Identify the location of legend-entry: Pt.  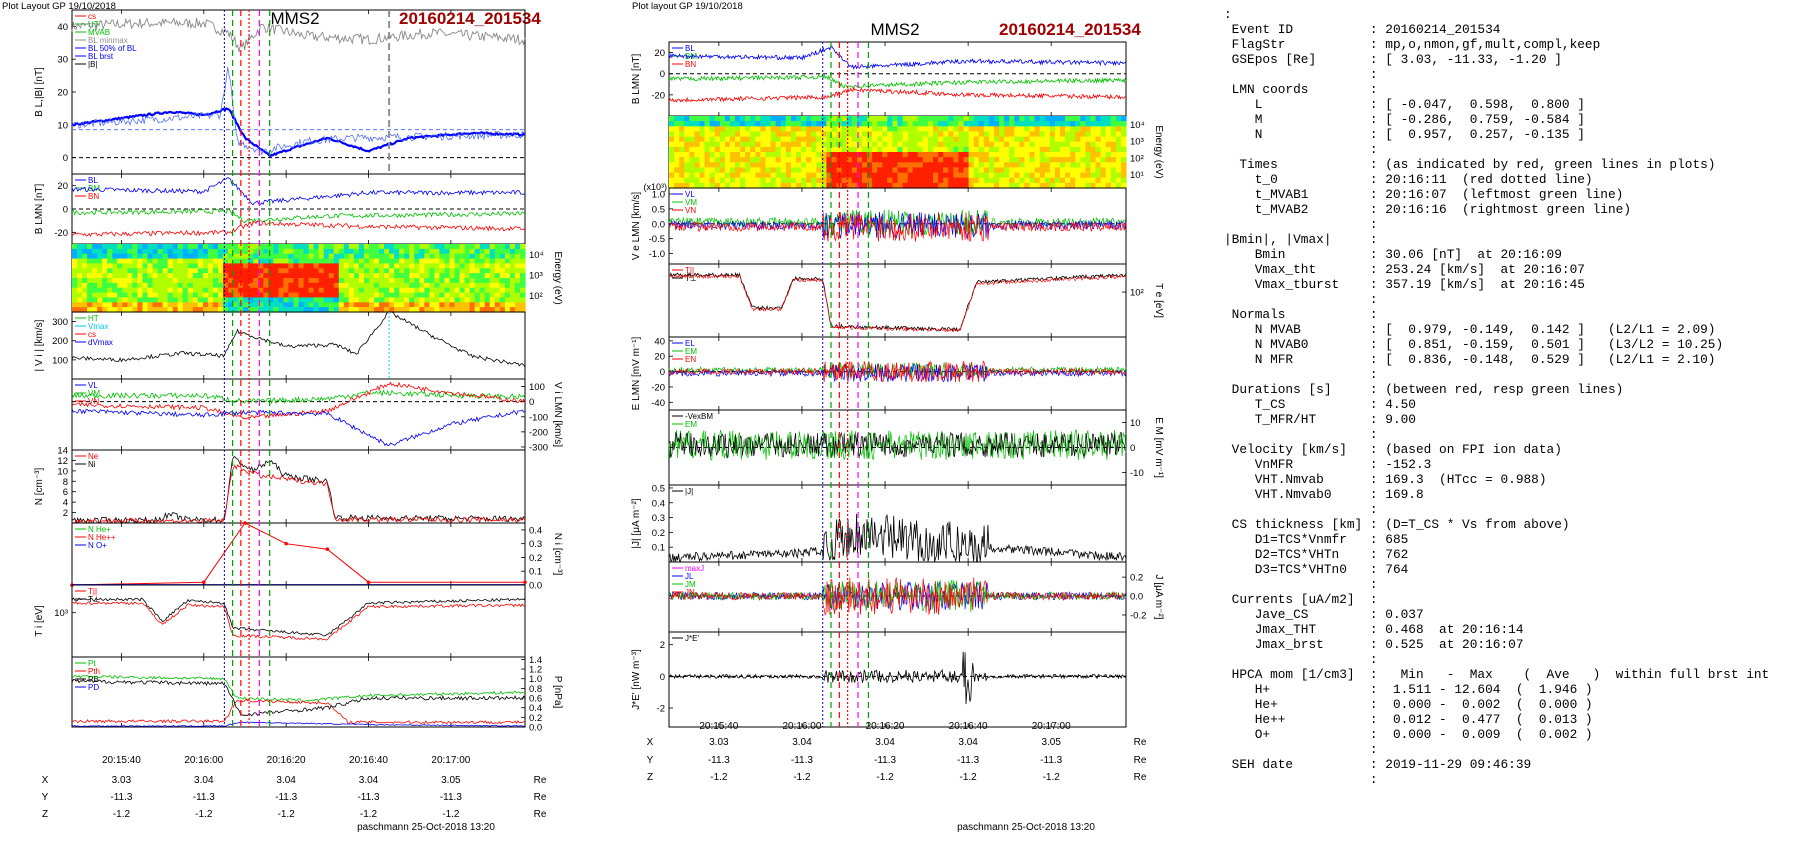
(92, 663).